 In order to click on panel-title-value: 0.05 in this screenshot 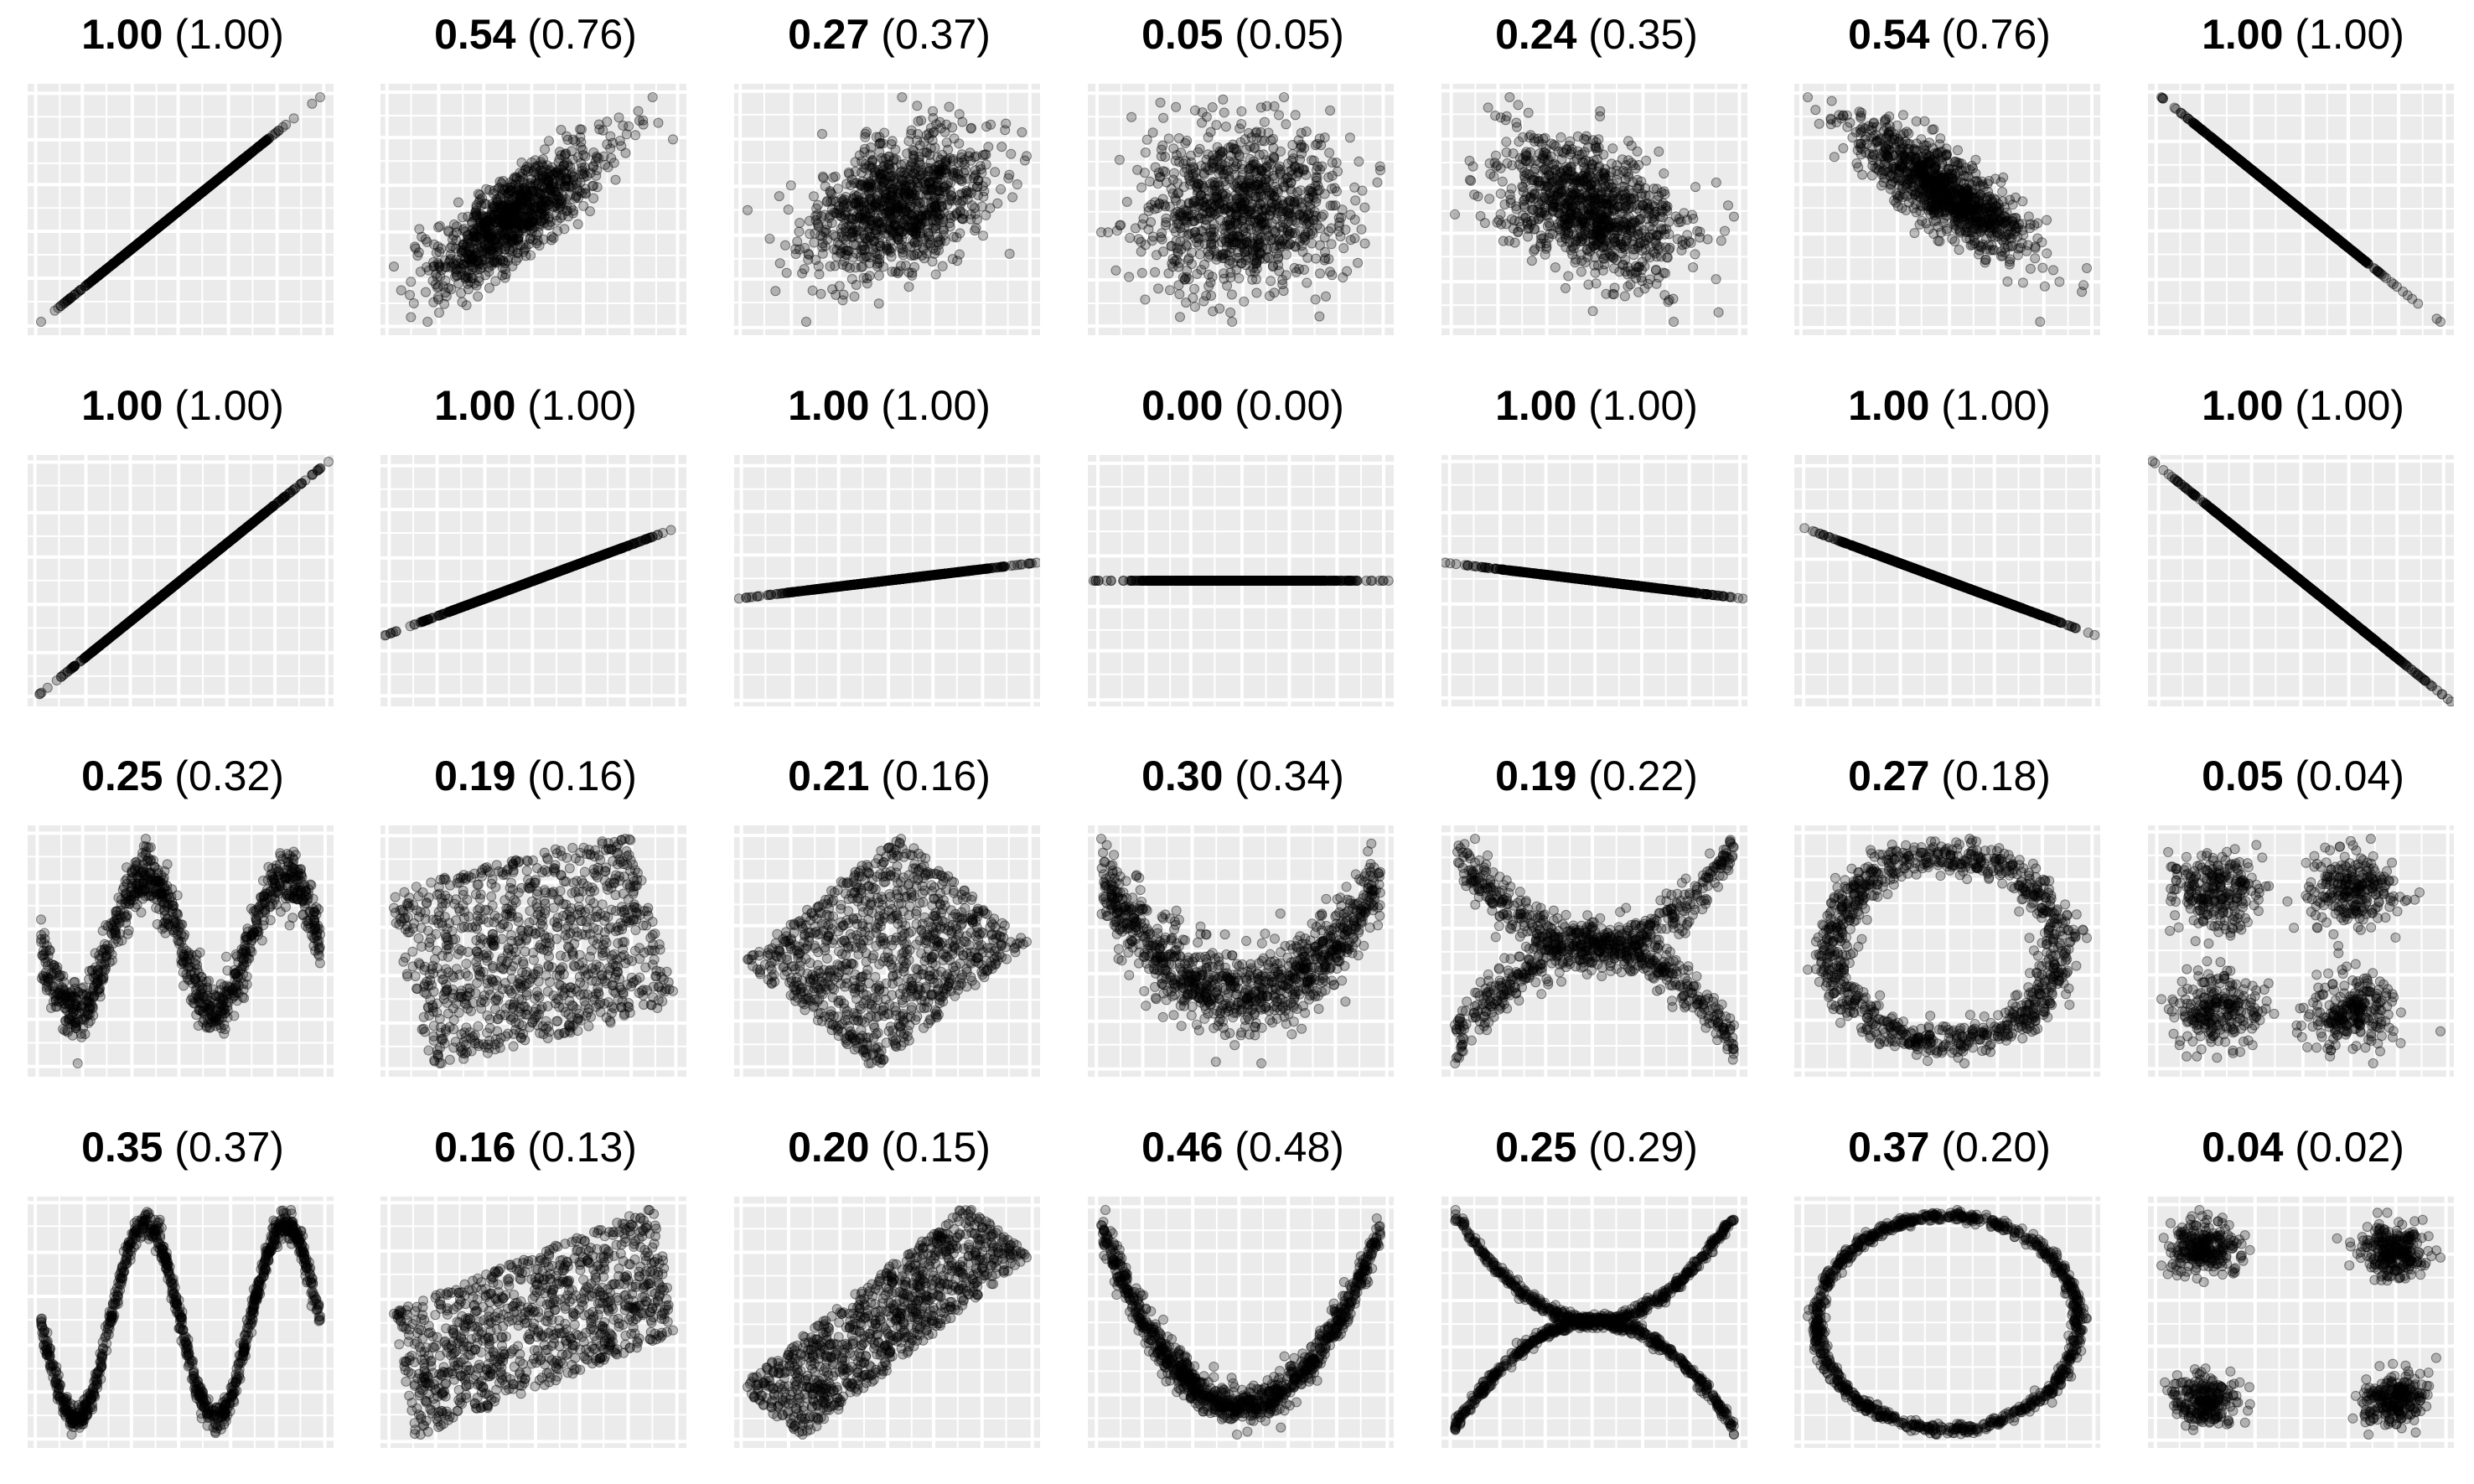, I will do `click(1182, 34)`.